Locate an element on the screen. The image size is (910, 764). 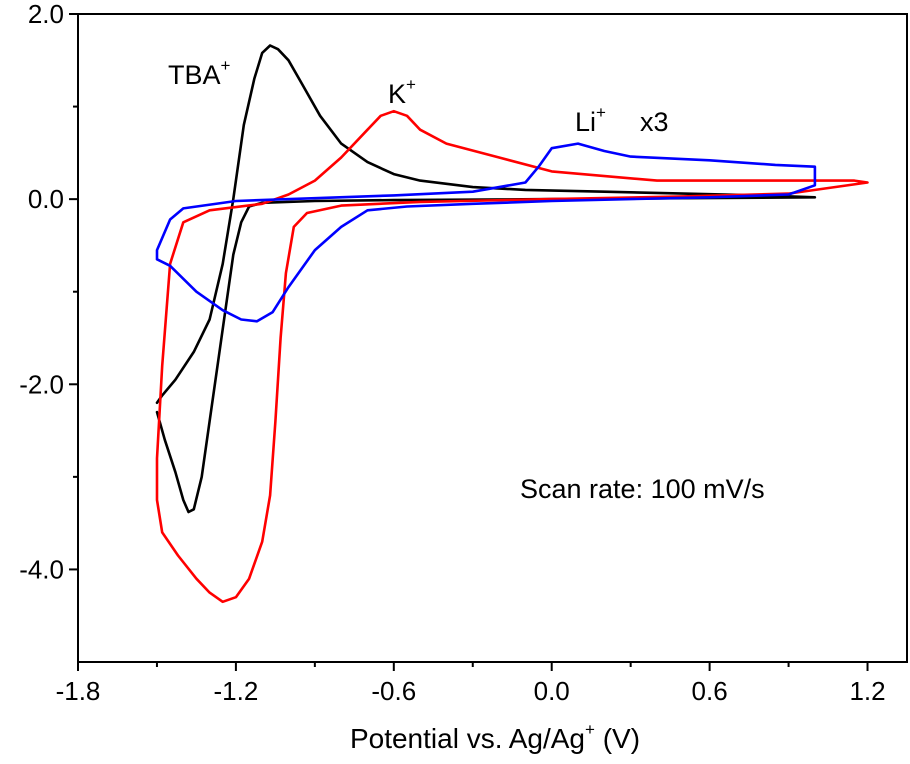
x-axis-title: Potential vs. Ag/Ag+ (V) is located at coordinates (495, 737).